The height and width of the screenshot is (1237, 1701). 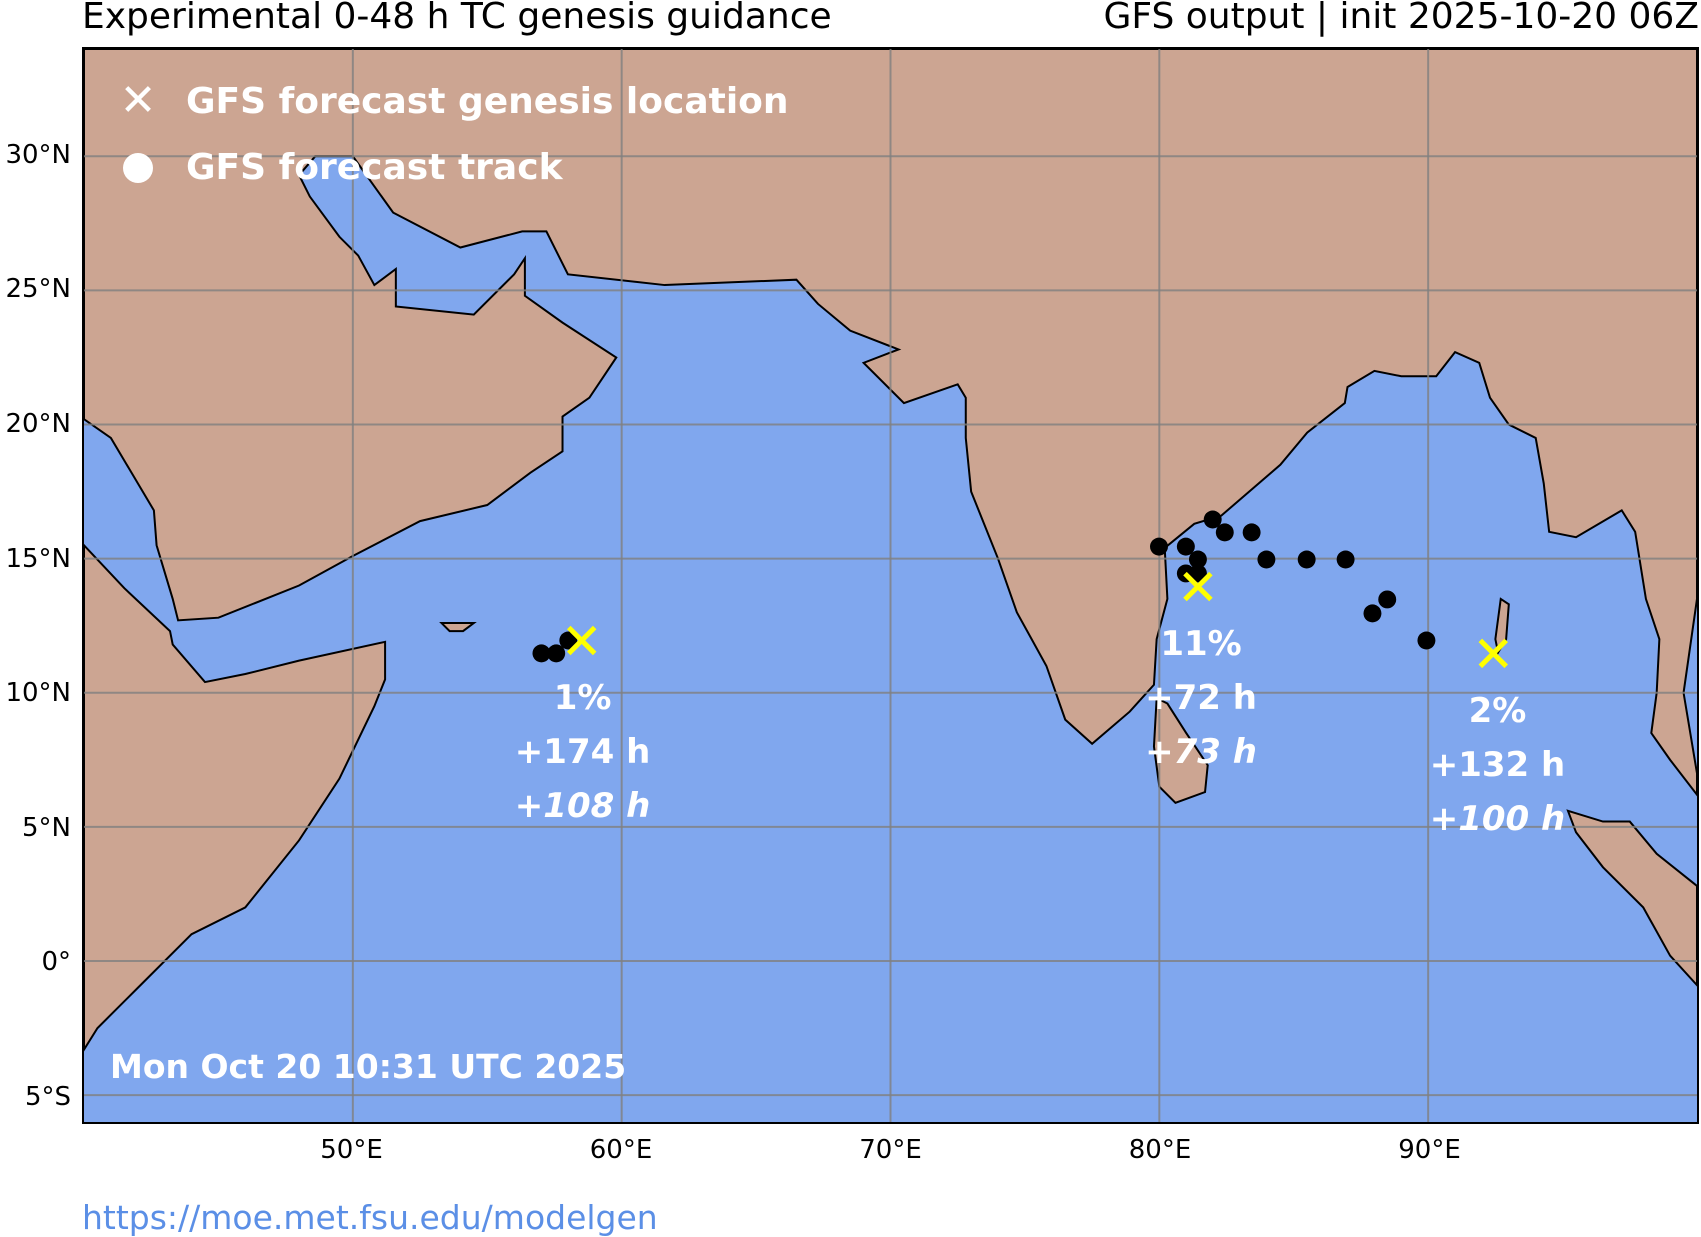 I want to click on longitude-tick-label: 50°E, so click(x=351, y=1150).